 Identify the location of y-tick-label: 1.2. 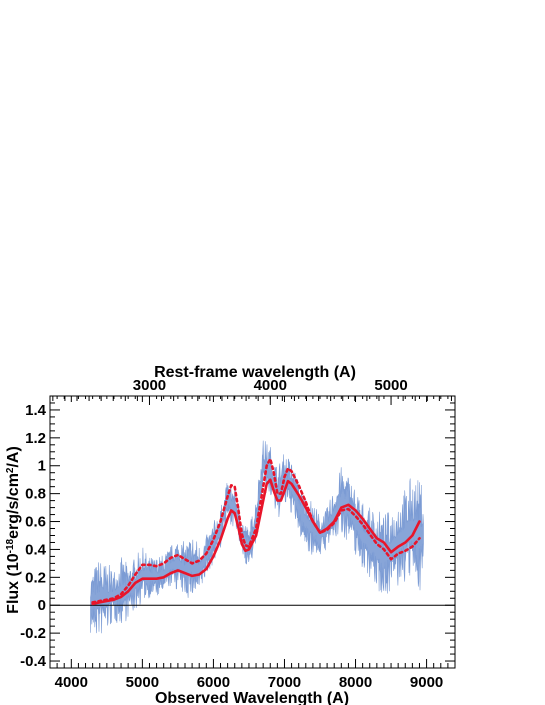
(35, 438).